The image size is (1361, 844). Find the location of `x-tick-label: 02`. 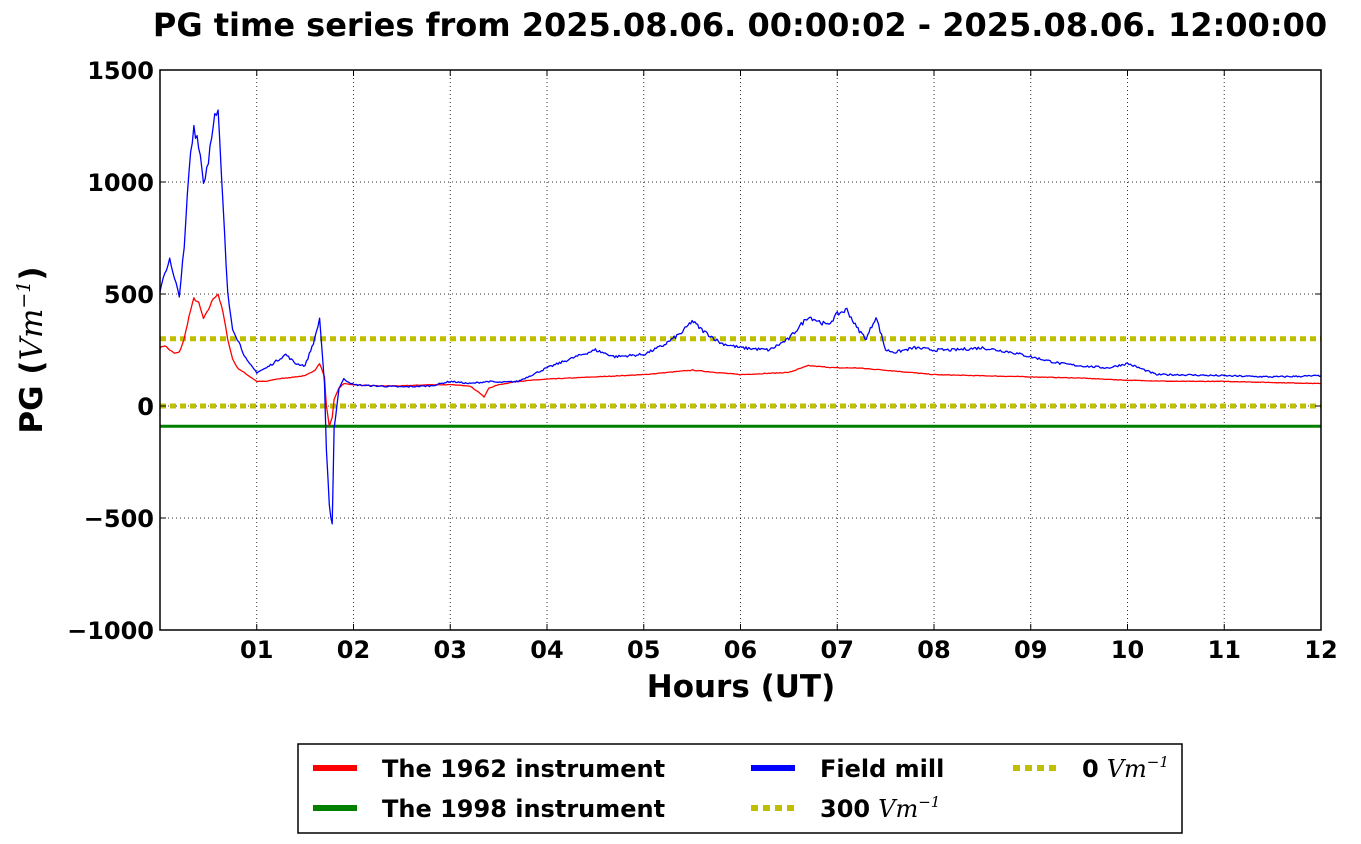

x-tick-label: 02 is located at coordinates (353, 650).